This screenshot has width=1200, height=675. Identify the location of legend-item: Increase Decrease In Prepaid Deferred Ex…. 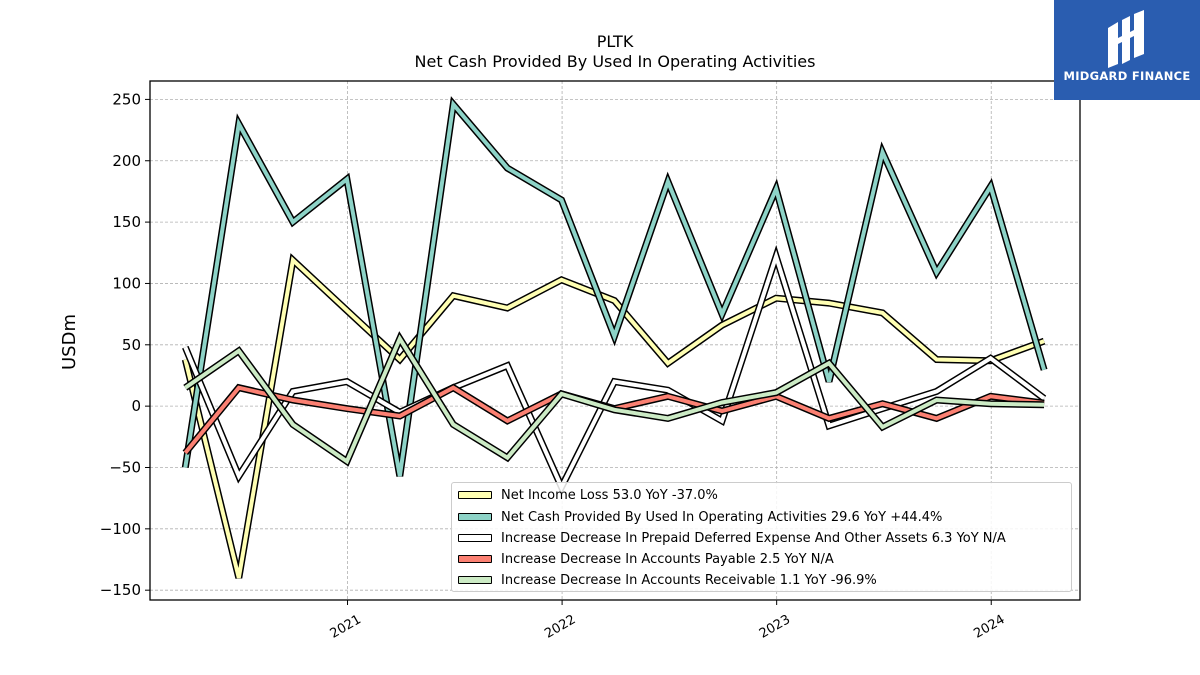
(732, 538).